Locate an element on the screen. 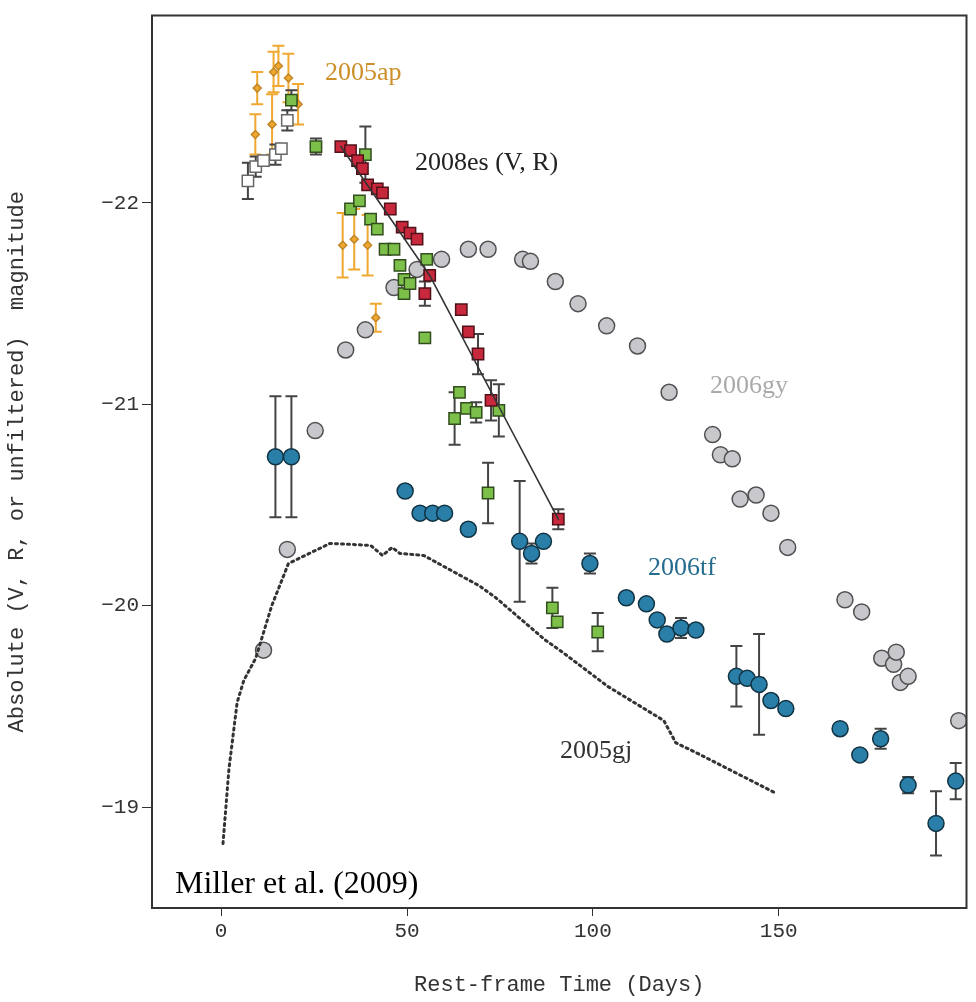  x-axis-title: Rest-frame Time (Days) is located at coordinates (559, 985).